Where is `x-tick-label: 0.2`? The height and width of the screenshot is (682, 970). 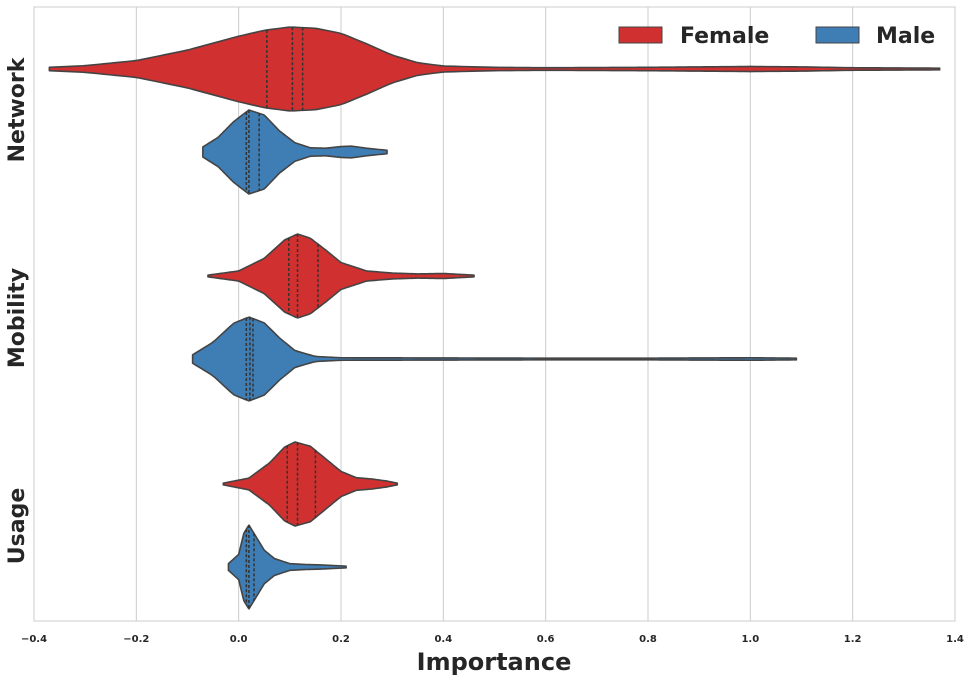
x-tick-label: 0.2 is located at coordinates (341, 639).